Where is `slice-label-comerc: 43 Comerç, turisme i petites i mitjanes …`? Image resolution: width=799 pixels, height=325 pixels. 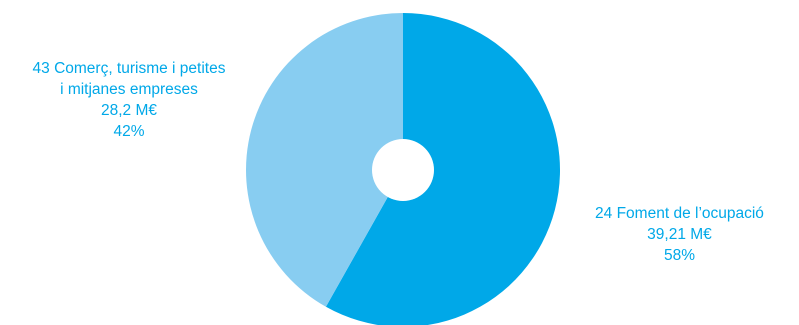
slice-label-comerc: 43 Comerç, turisme i petites i mitjanes … is located at coordinates (129, 100).